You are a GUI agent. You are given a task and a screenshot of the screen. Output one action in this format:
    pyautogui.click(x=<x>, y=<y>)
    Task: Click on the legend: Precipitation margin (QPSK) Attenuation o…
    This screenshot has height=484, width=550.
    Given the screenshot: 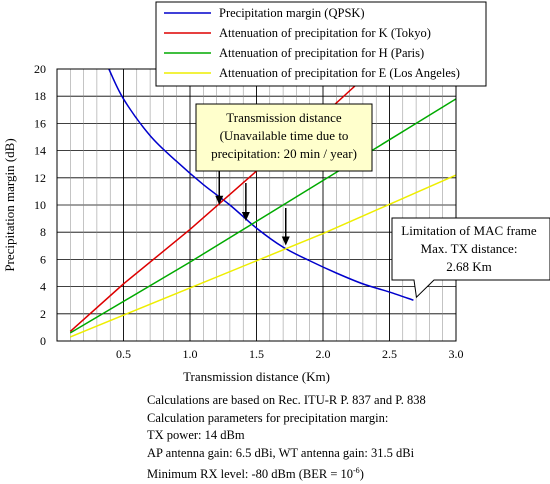 What is the action you would take?
    pyautogui.click(x=321, y=44)
    